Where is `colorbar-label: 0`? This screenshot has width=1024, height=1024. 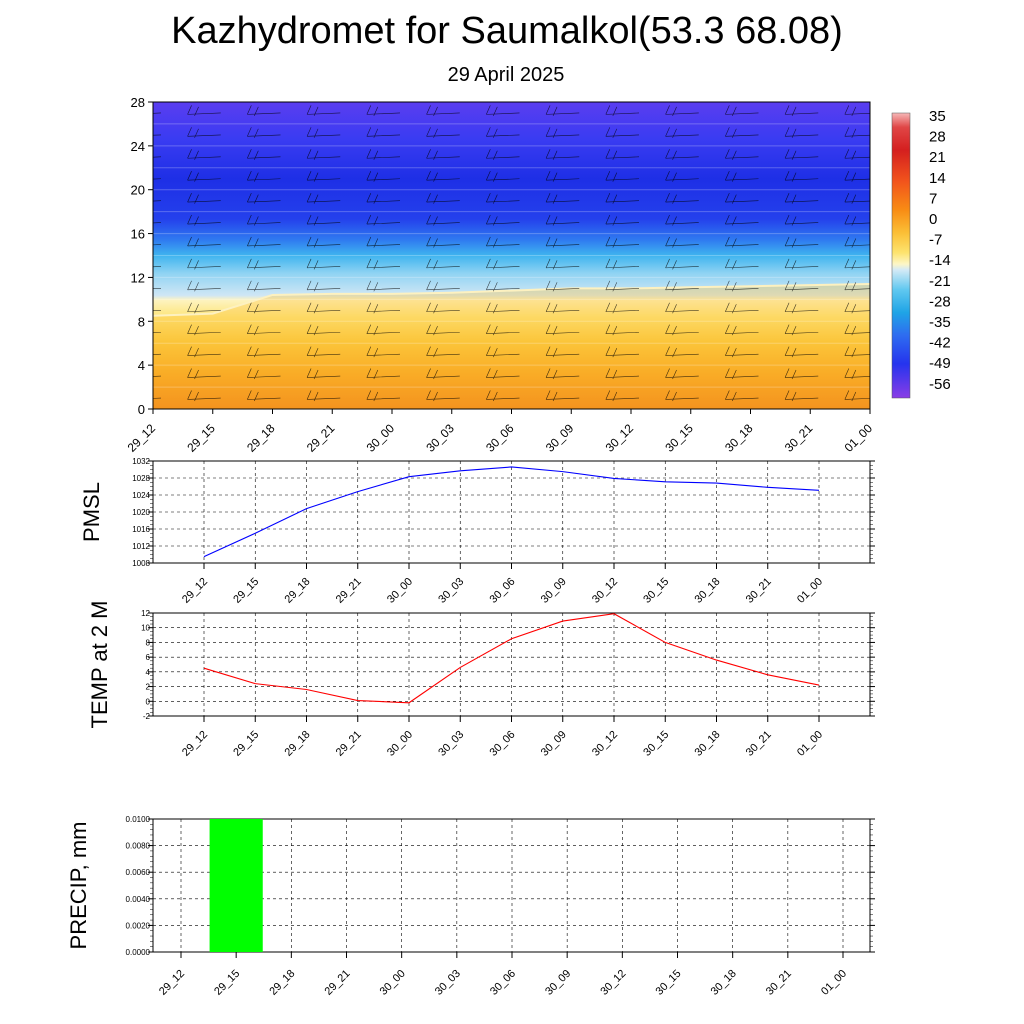
colorbar-label: 0 is located at coordinates (933, 219).